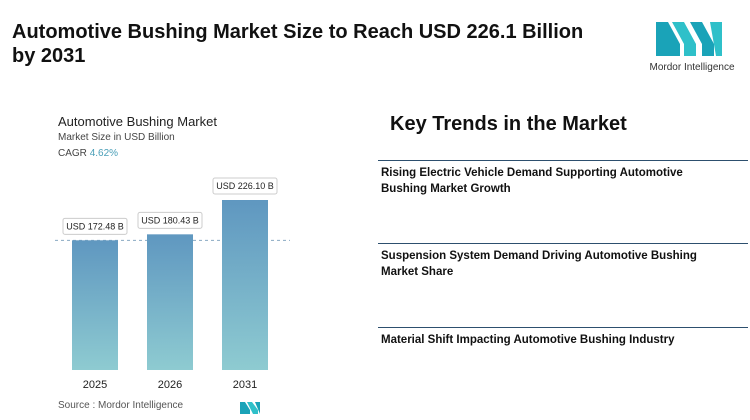 The image size is (750, 420). Describe the element at coordinates (692, 47) in the screenshot. I see `logo: Mordor Intelligence` at that location.